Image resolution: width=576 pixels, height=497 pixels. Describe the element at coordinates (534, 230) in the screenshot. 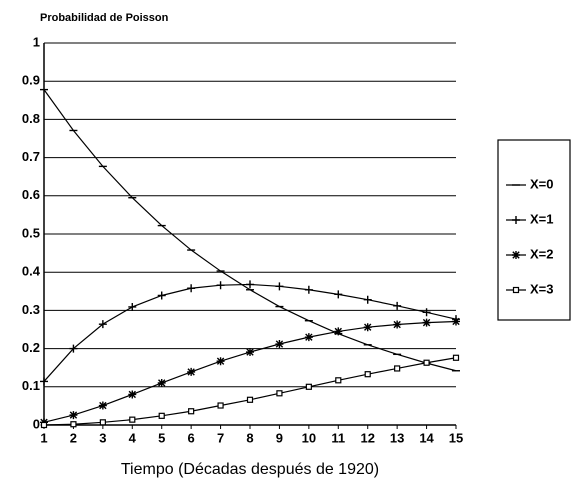

I see `legend-box` at that location.